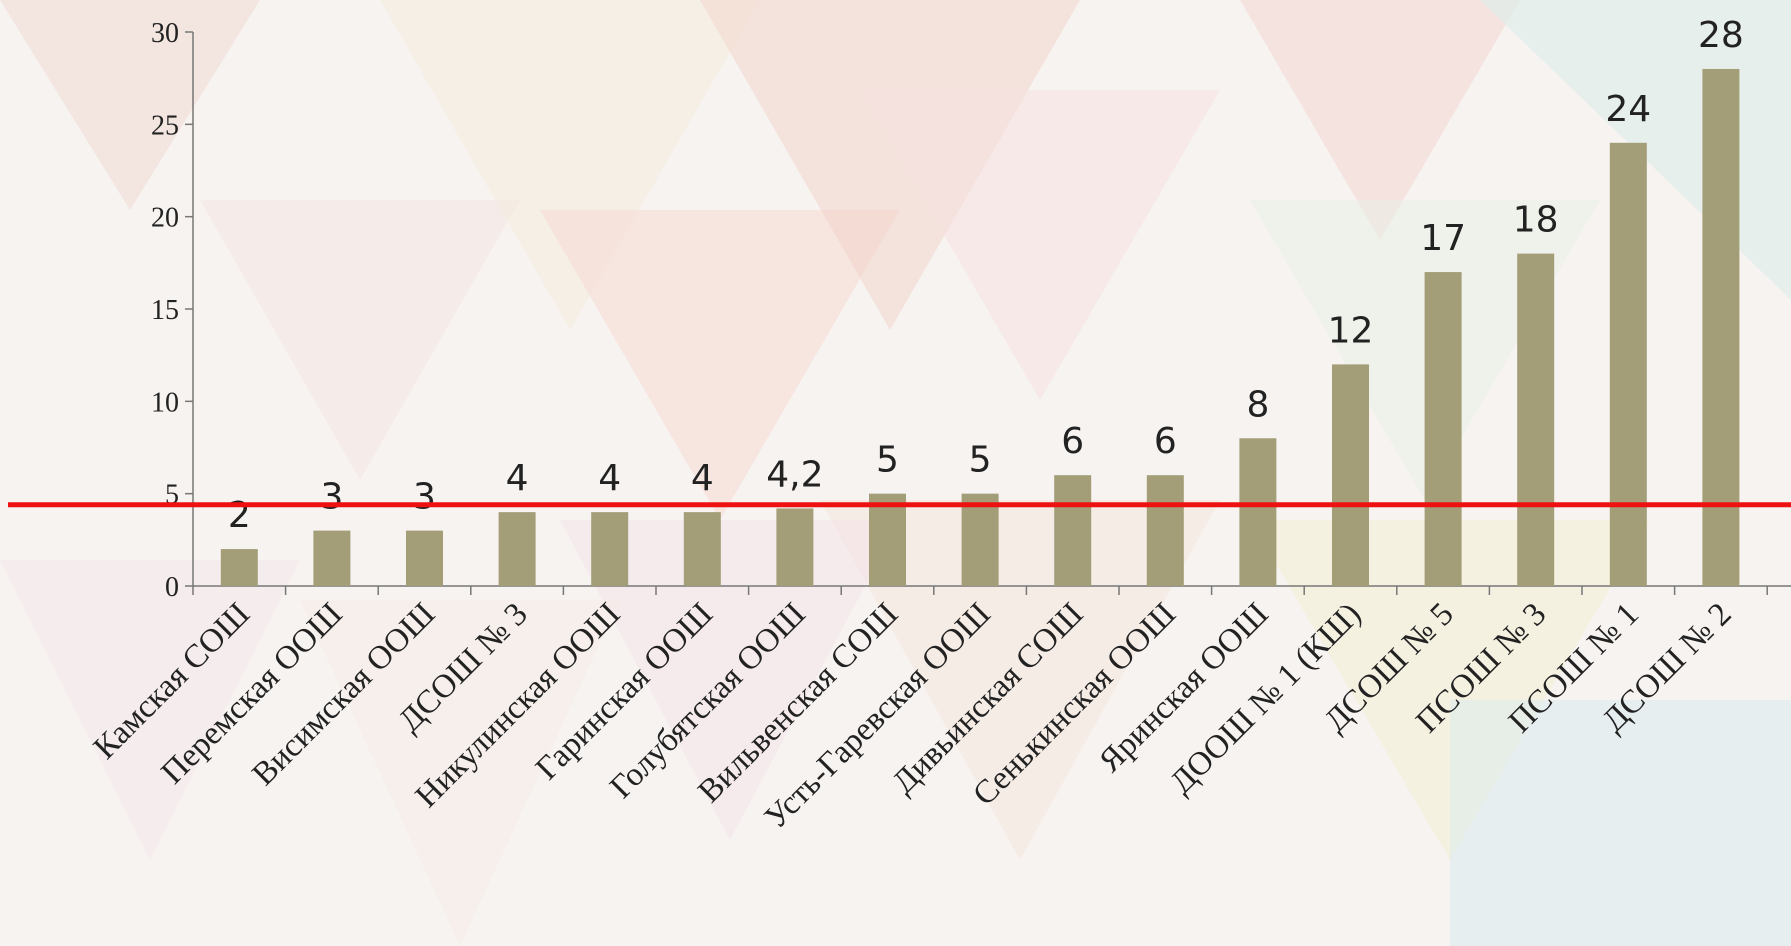 The width and height of the screenshot is (1791, 946). What do you see at coordinates (1536, 220) in the screenshot?
I see `data-label: 18` at bounding box center [1536, 220].